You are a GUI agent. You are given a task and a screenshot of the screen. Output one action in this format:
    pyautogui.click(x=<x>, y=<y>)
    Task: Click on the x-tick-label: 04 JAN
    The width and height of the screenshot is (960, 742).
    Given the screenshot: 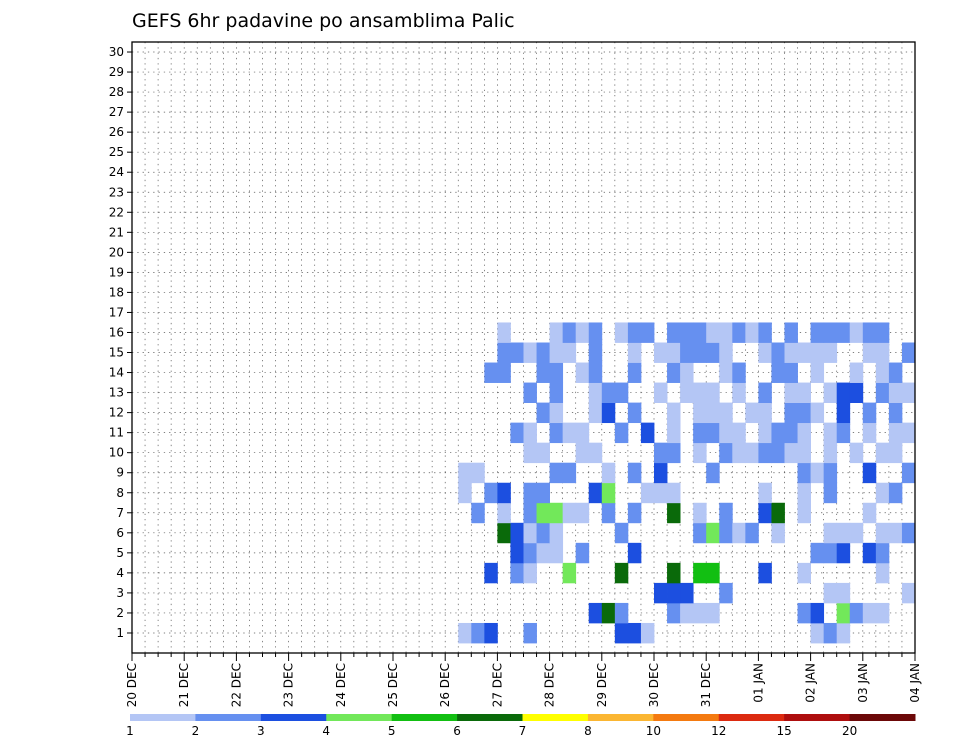 What is the action you would take?
    pyautogui.click(x=915, y=683)
    